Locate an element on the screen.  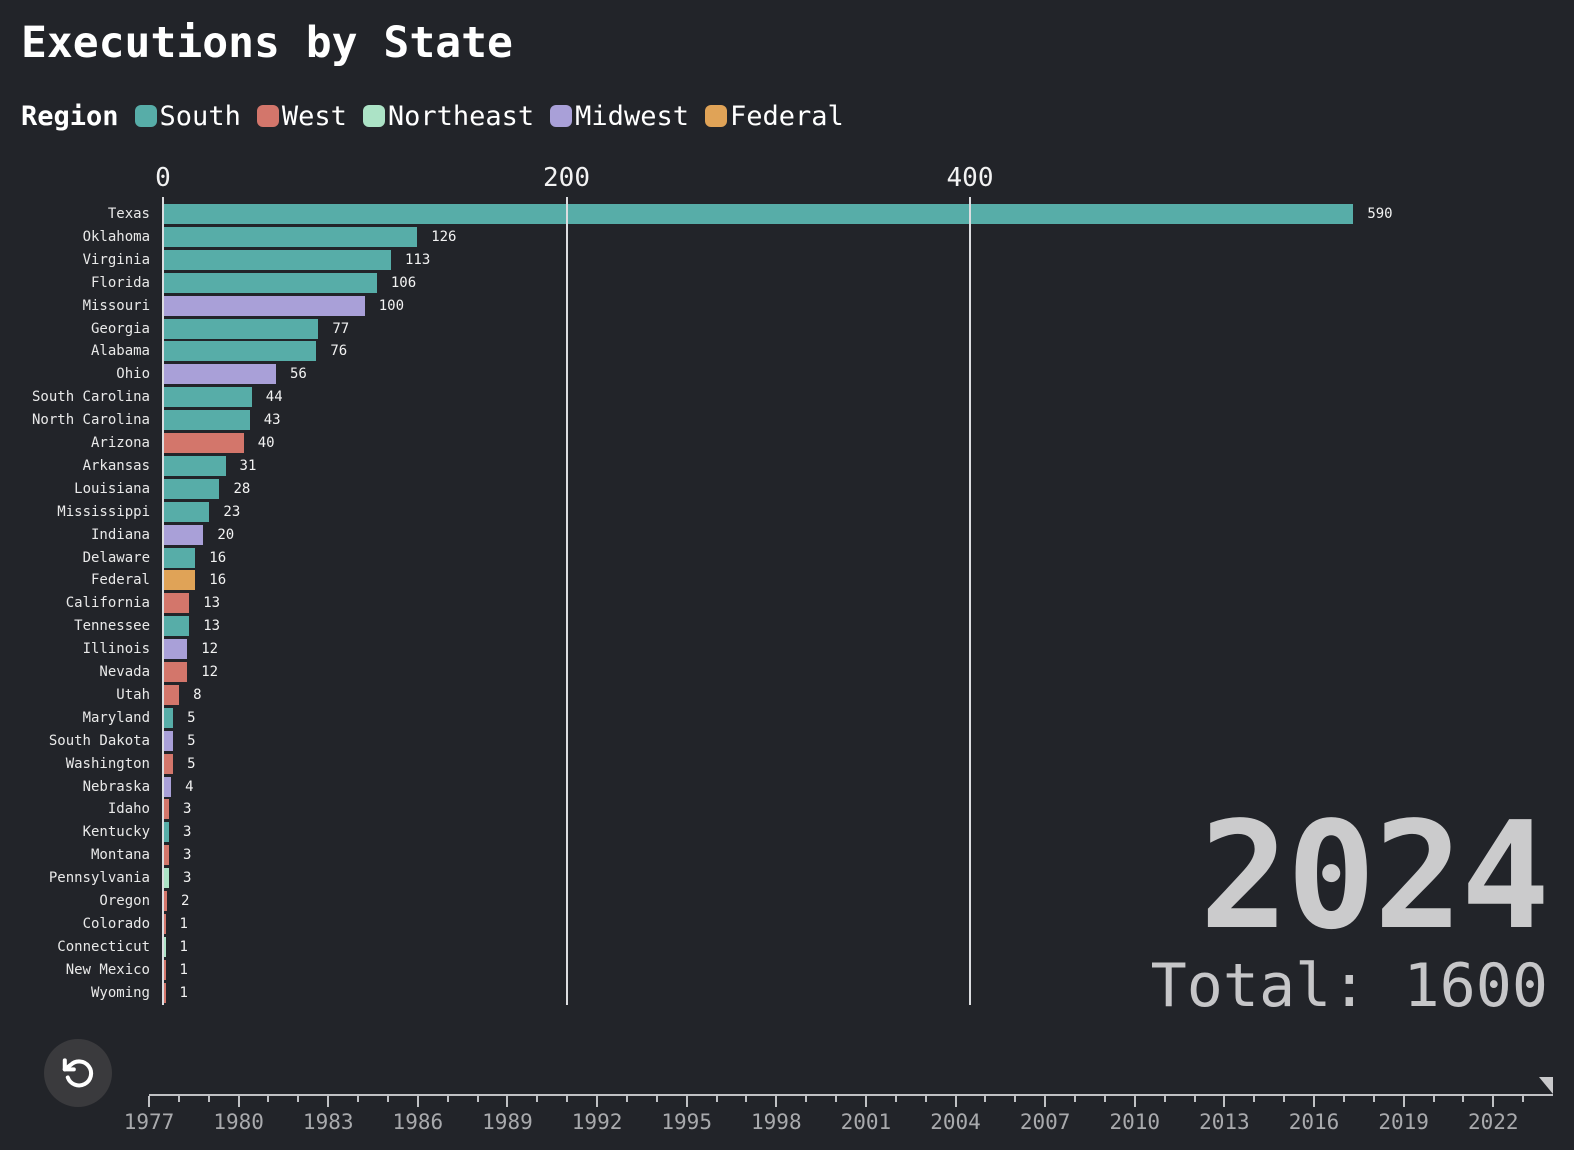
state-label-illinois: Illinois is located at coordinates (116, 649).